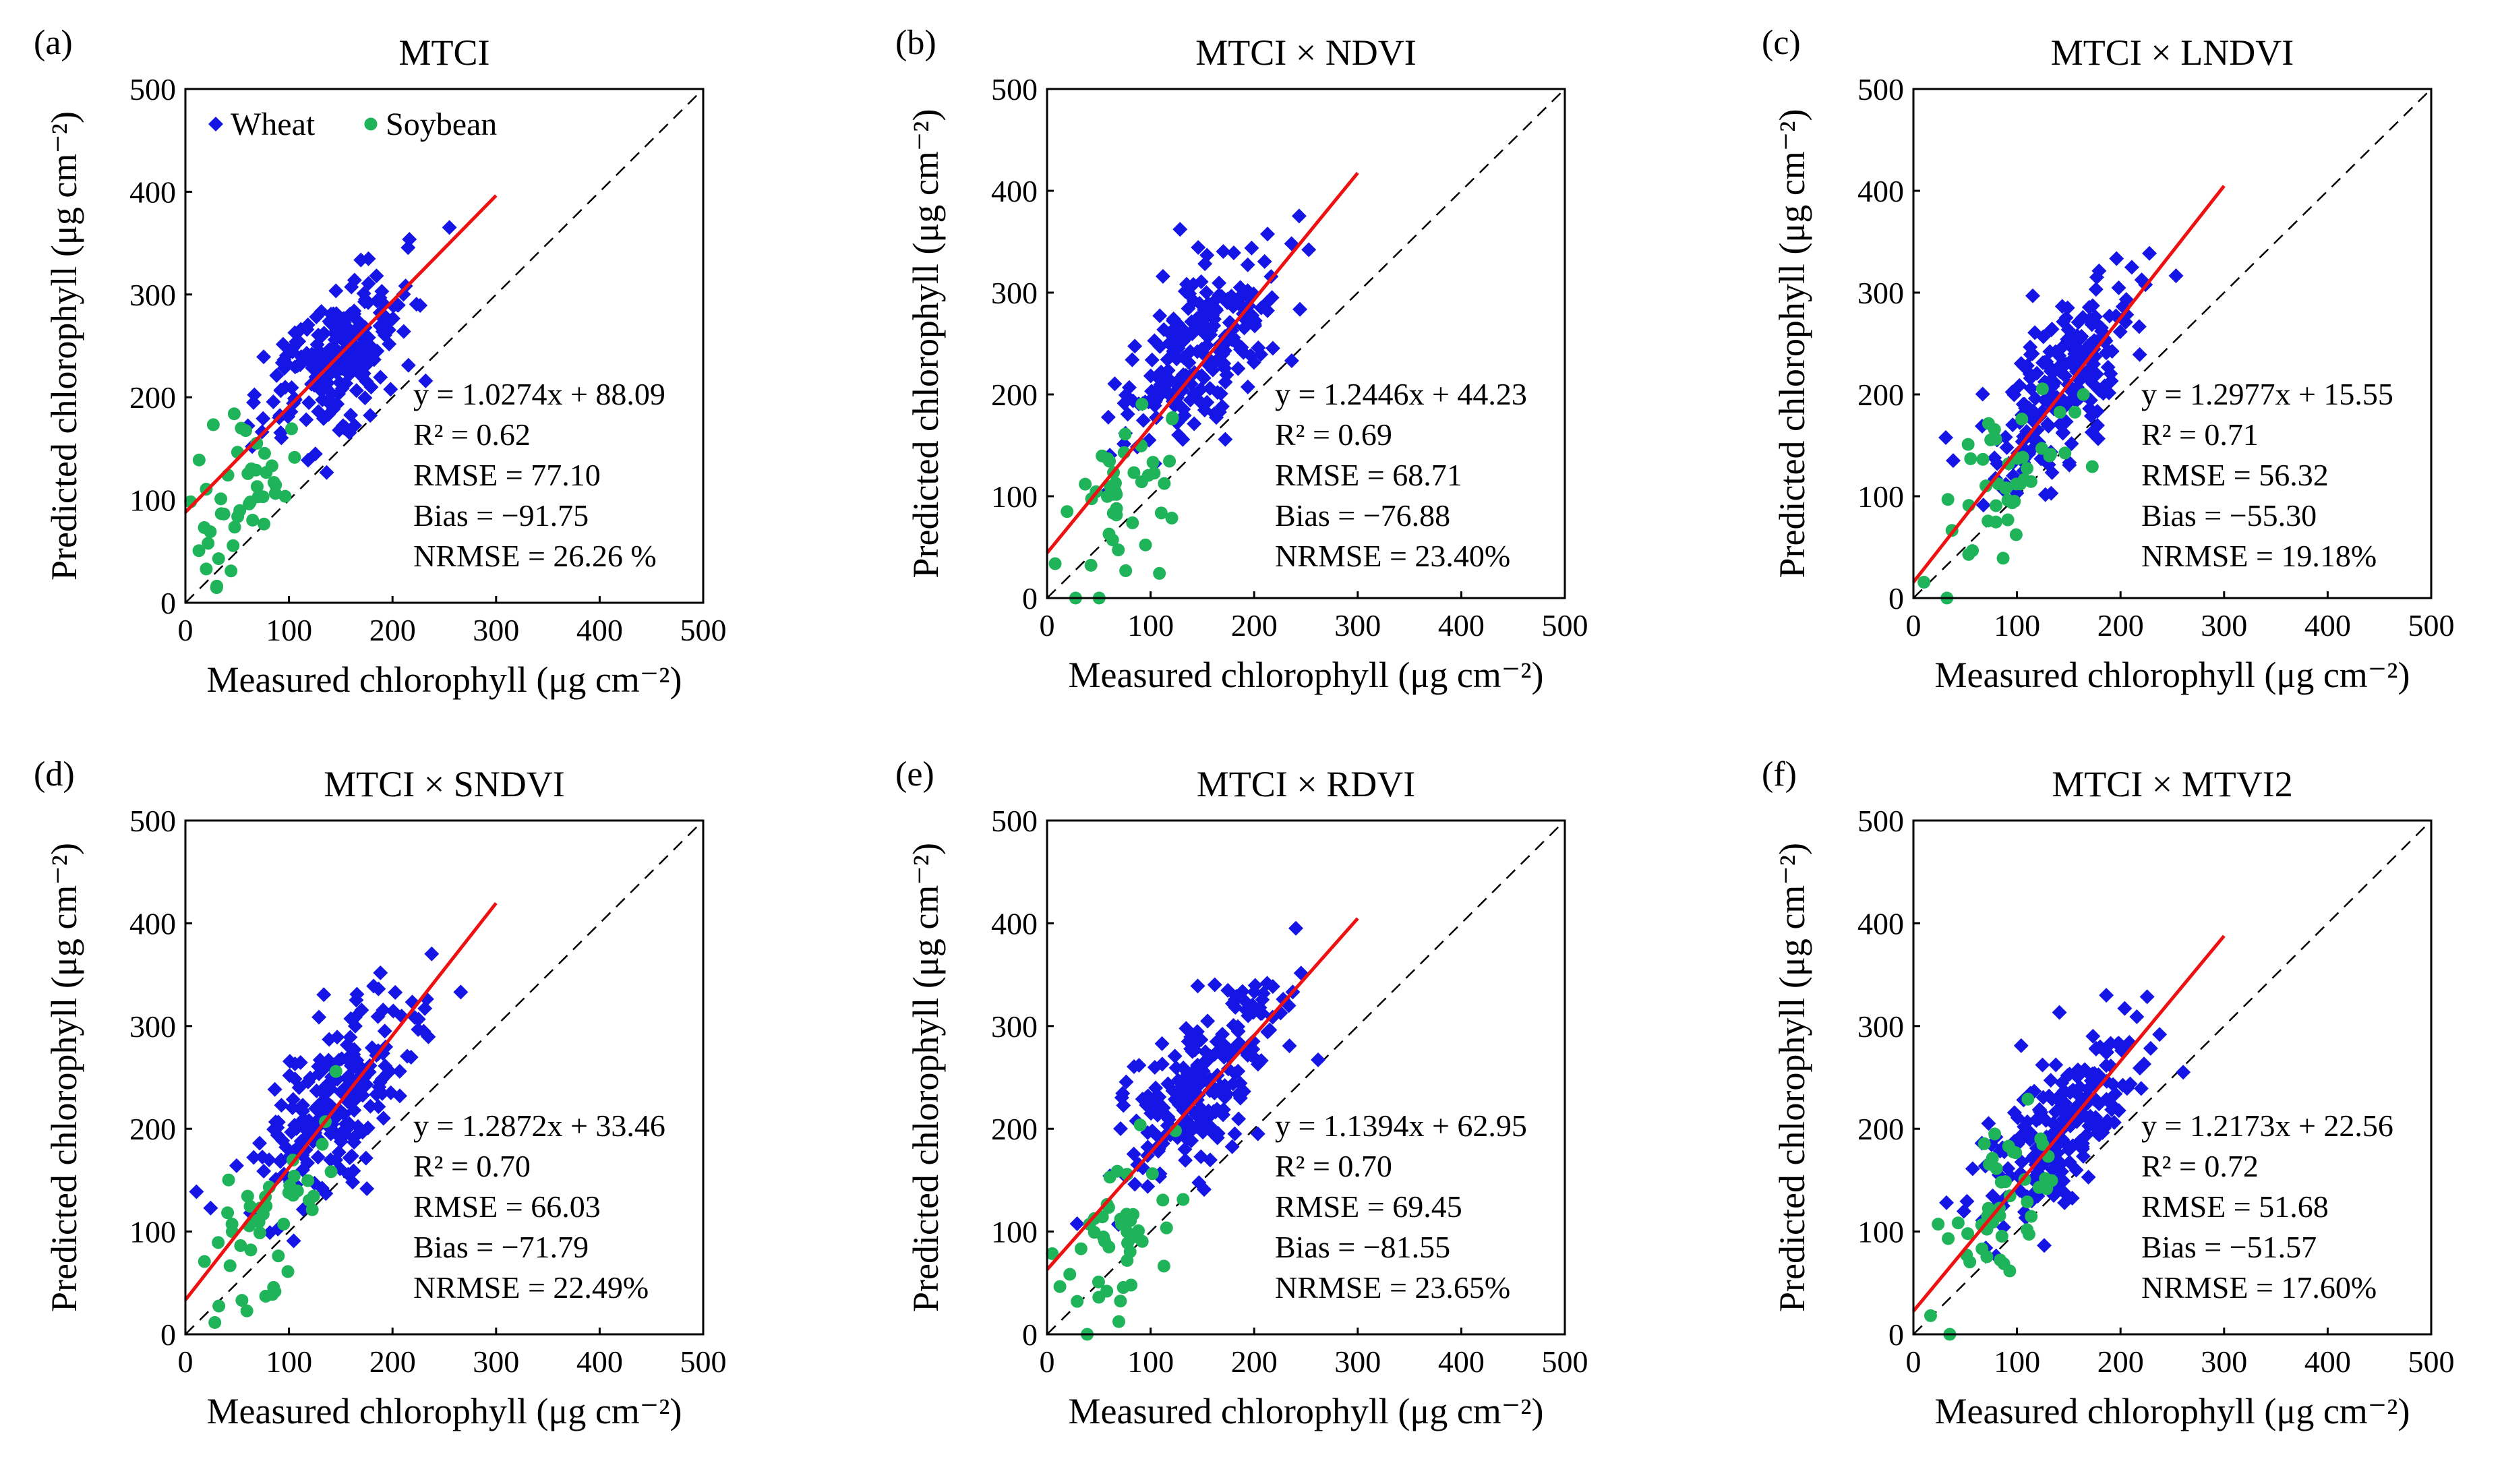 The height and width of the screenshot is (1484, 2502). I want to click on y-tick-label: 300, so click(1015, 293).